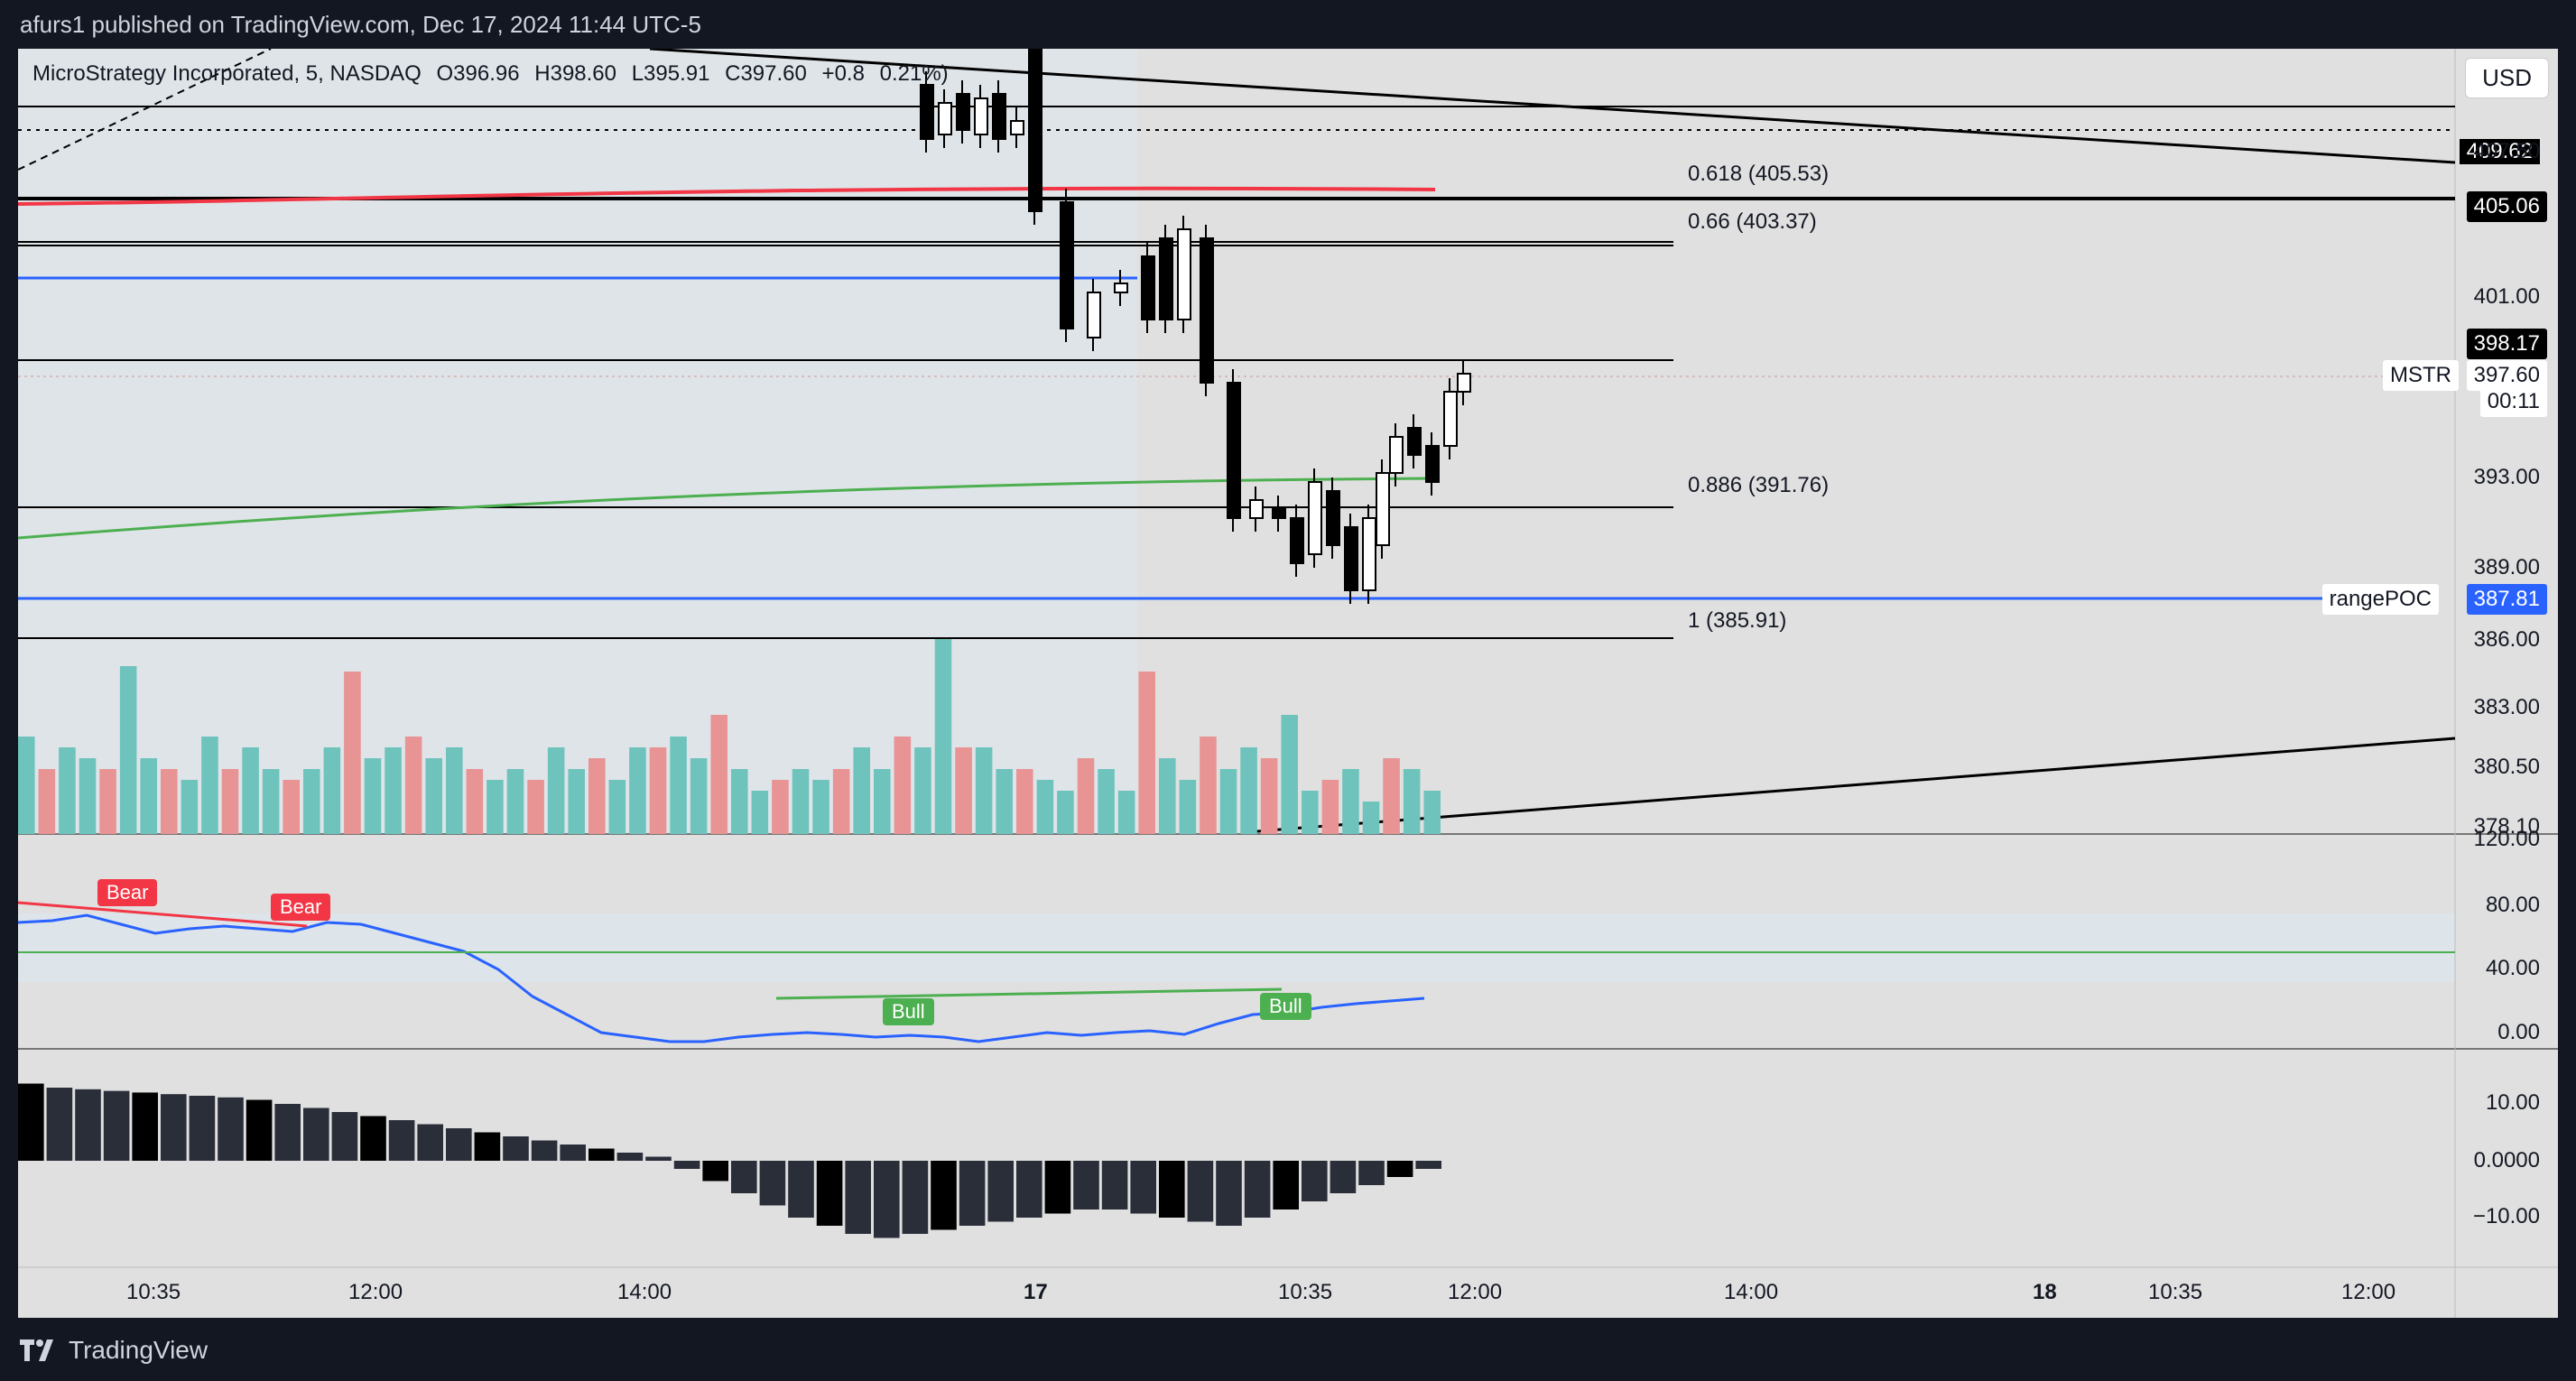 The height and width of the screenshot is (1381, 2576). Describe the element at coordinates (1851, 785) in the screenshot. I see `trendline-up` at that location.